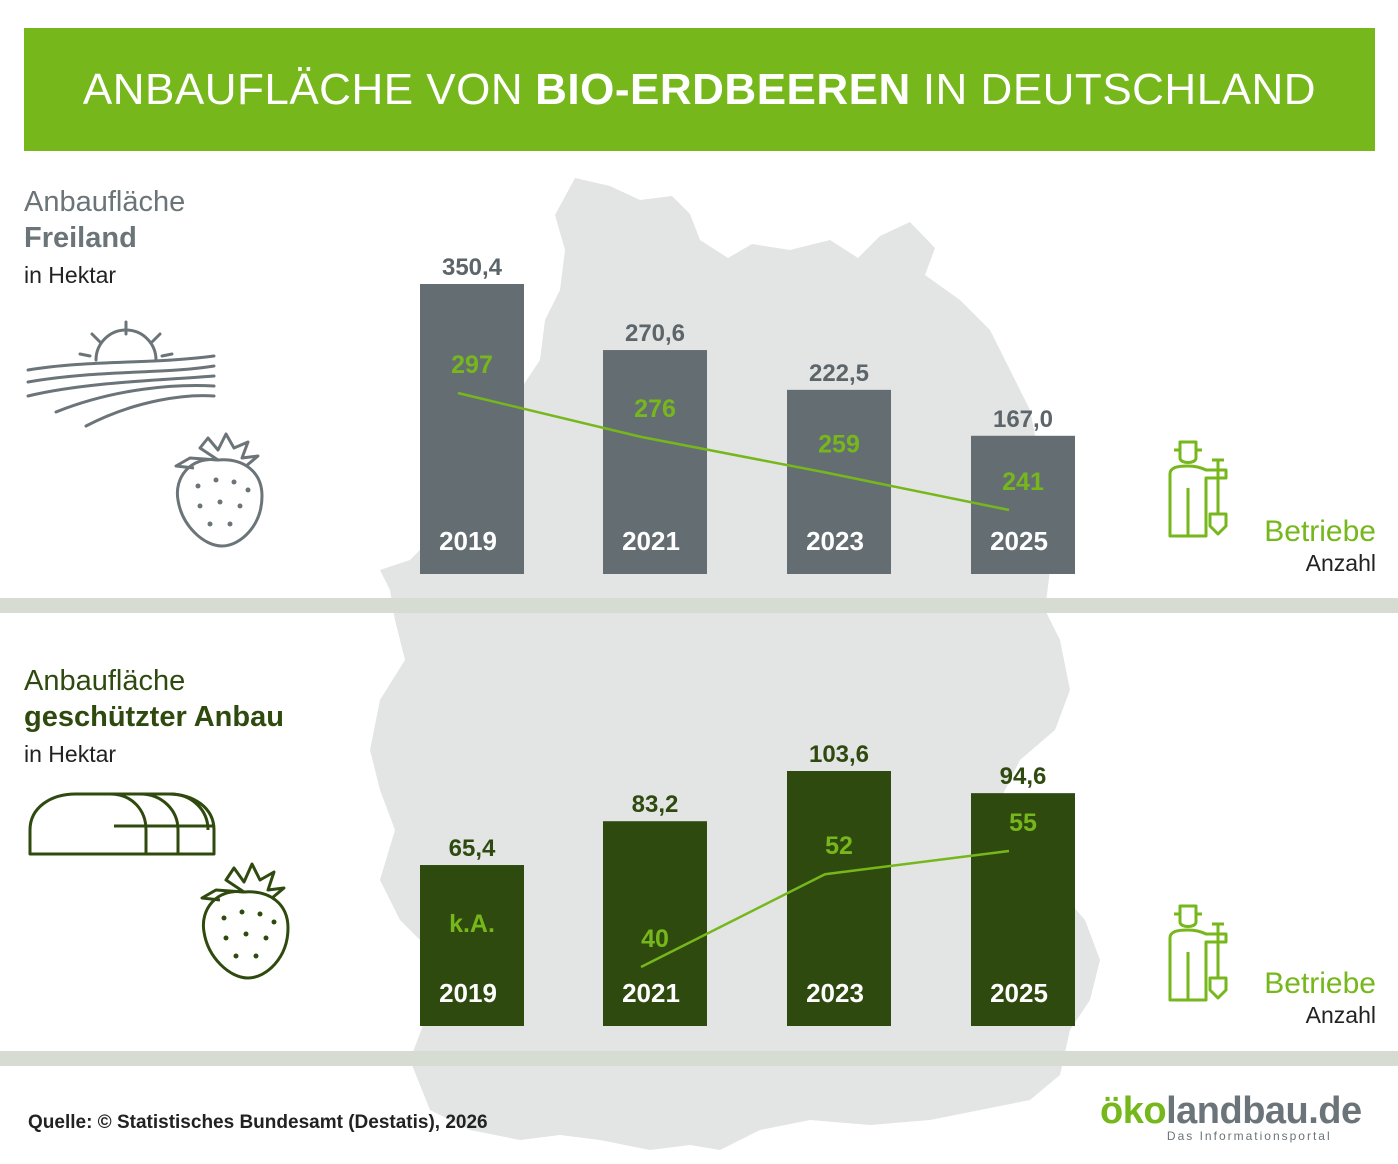  I want to click on freiland-betriebe-label: 241, so click(1023, 482).